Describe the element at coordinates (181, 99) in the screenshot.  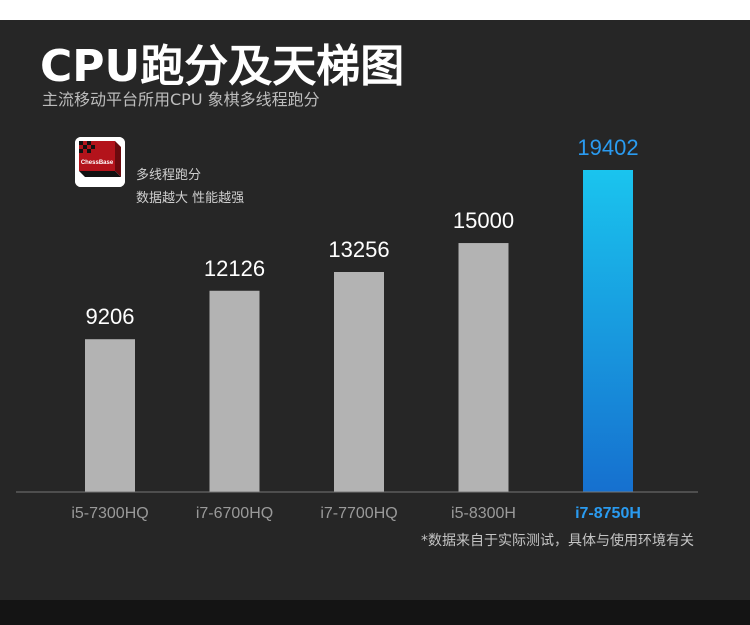
I see `page-subtitle: 主流移动平台所用CPU 象棋多线程跑分` at that location.